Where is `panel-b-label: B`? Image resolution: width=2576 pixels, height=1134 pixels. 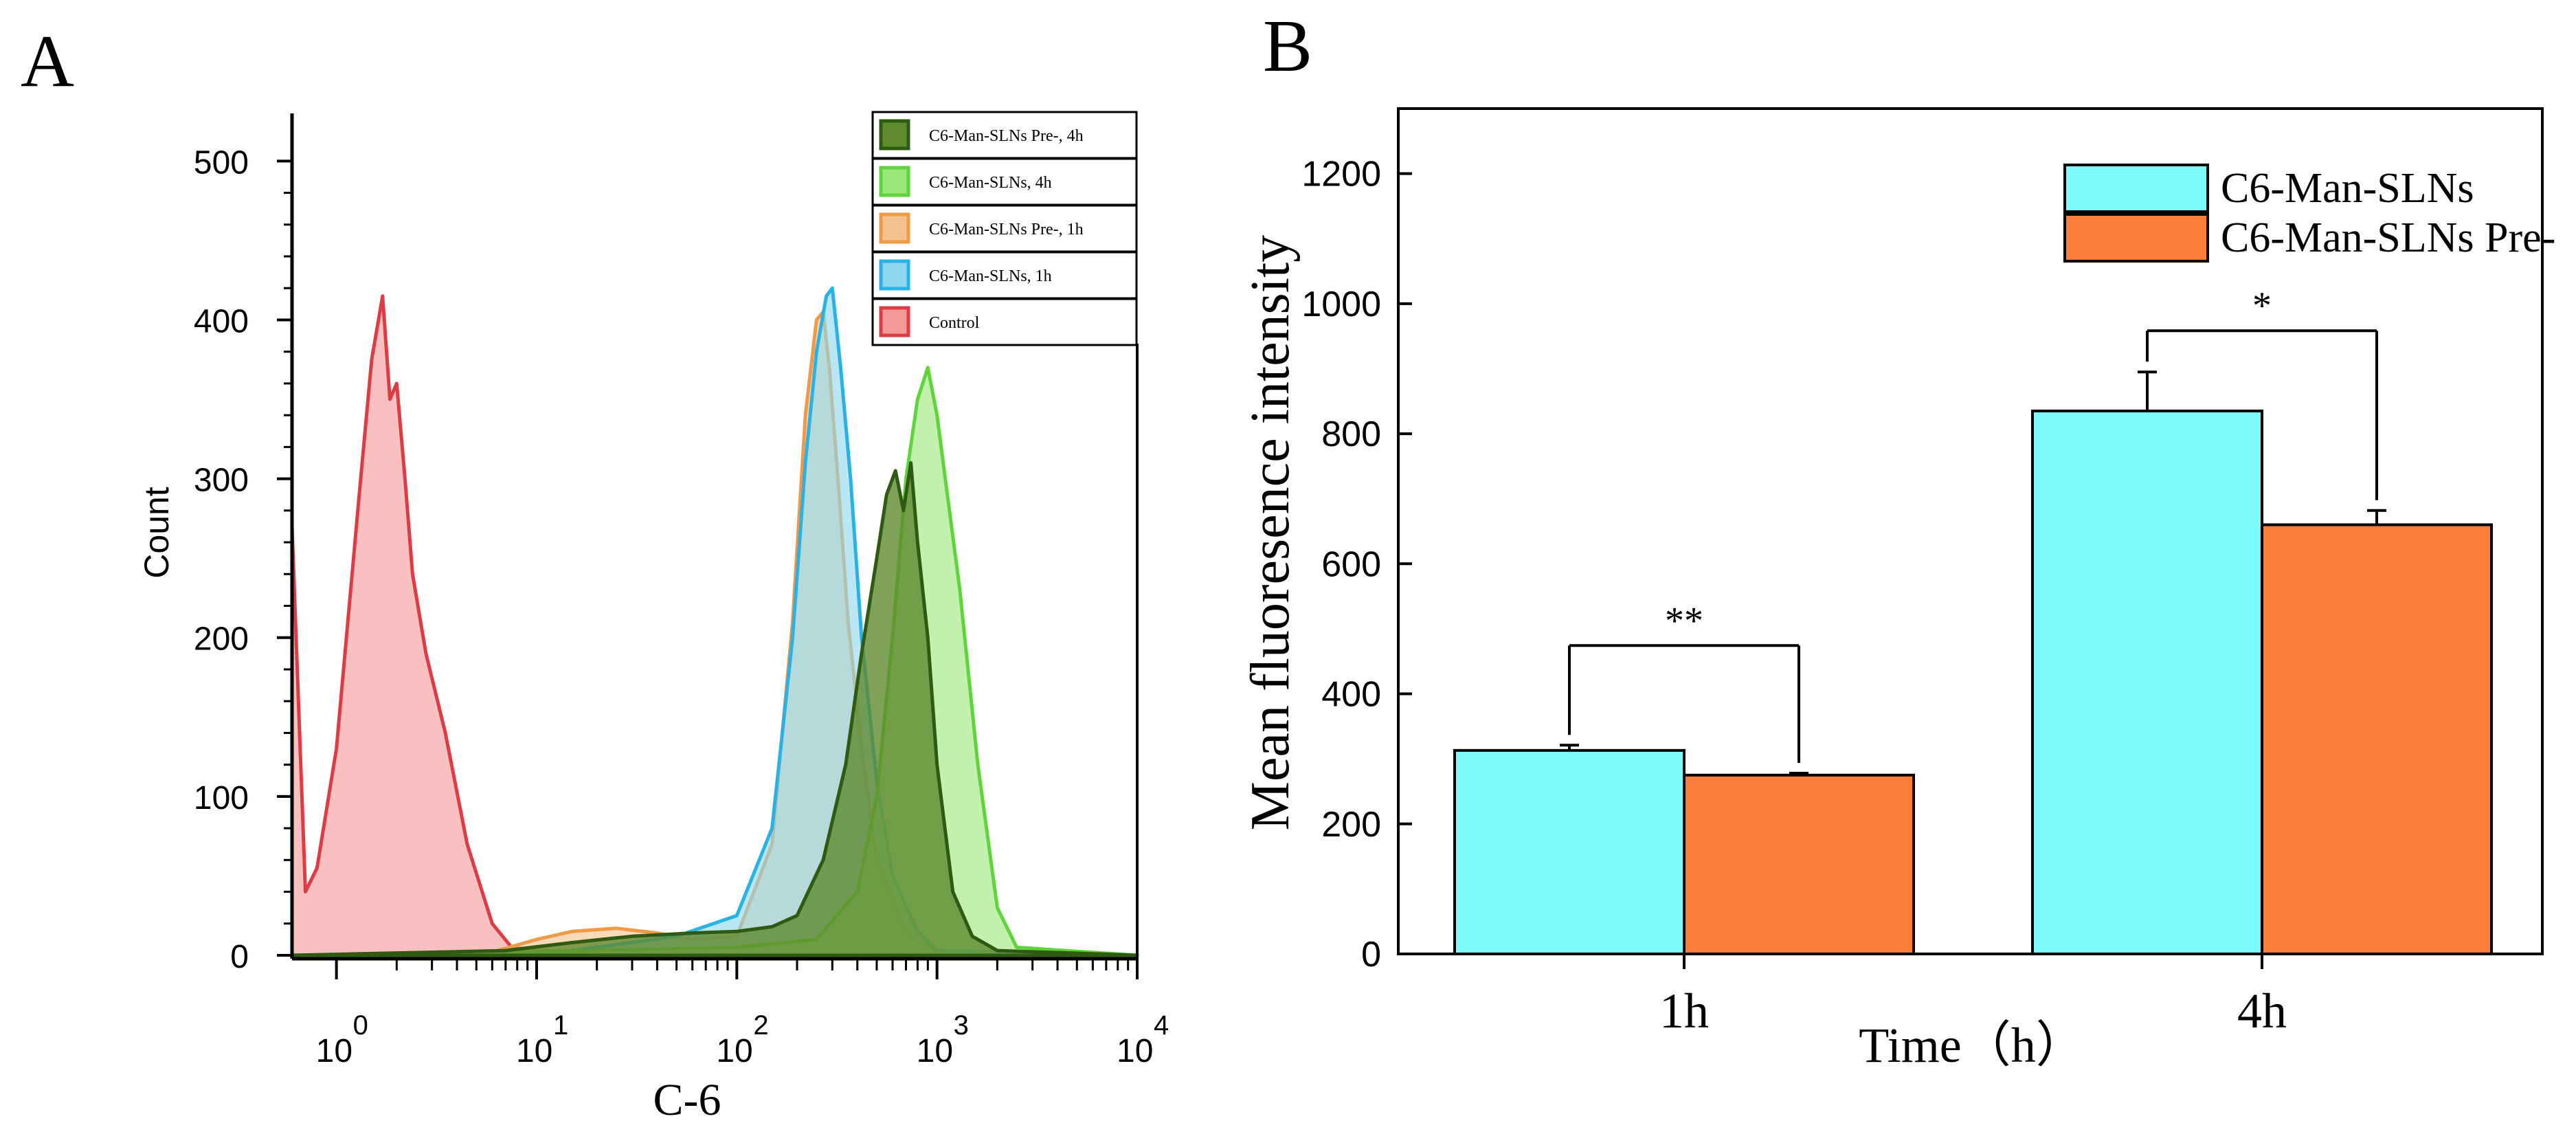 panel-b-label: B is located at coordinates (1287, 46).